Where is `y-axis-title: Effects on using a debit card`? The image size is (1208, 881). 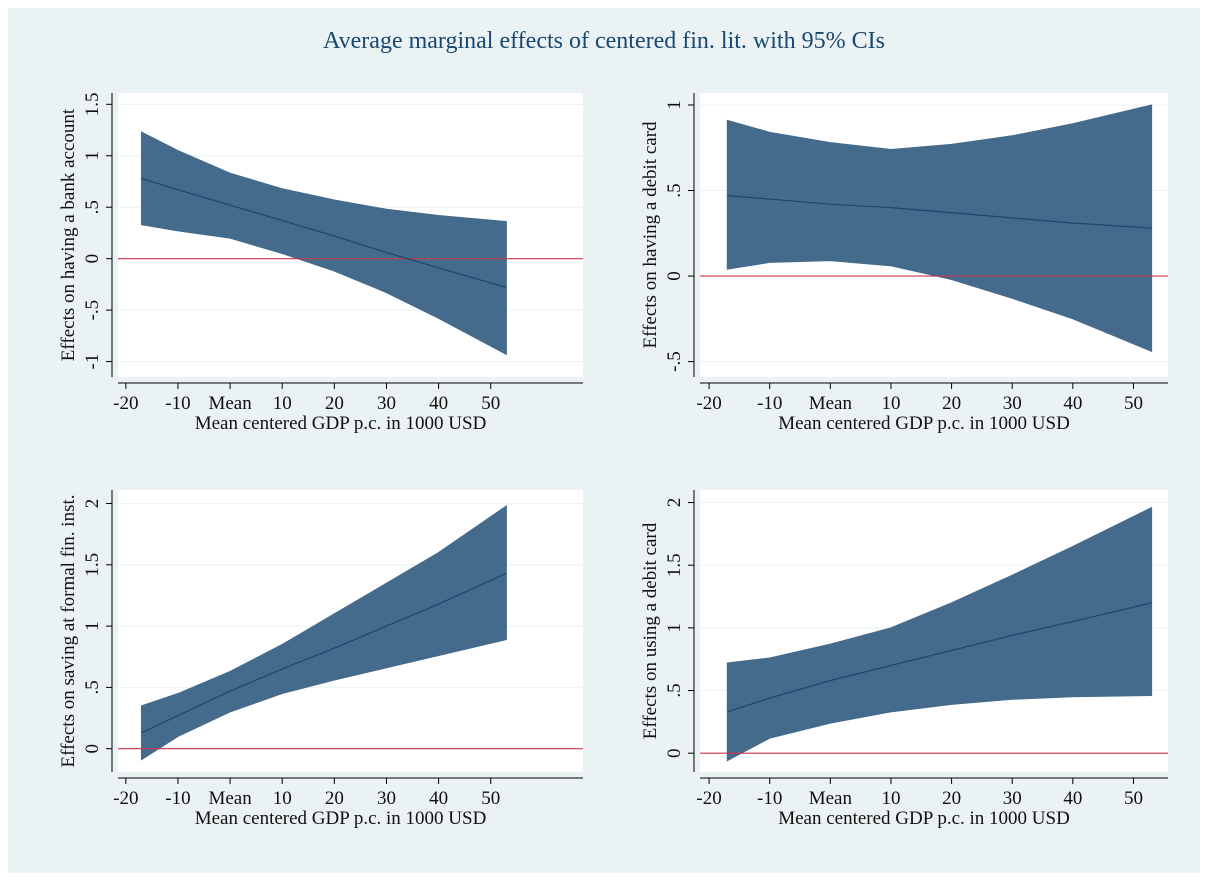
y-axis-title: Effects on using a debit card is located at coordinates (650, 630).